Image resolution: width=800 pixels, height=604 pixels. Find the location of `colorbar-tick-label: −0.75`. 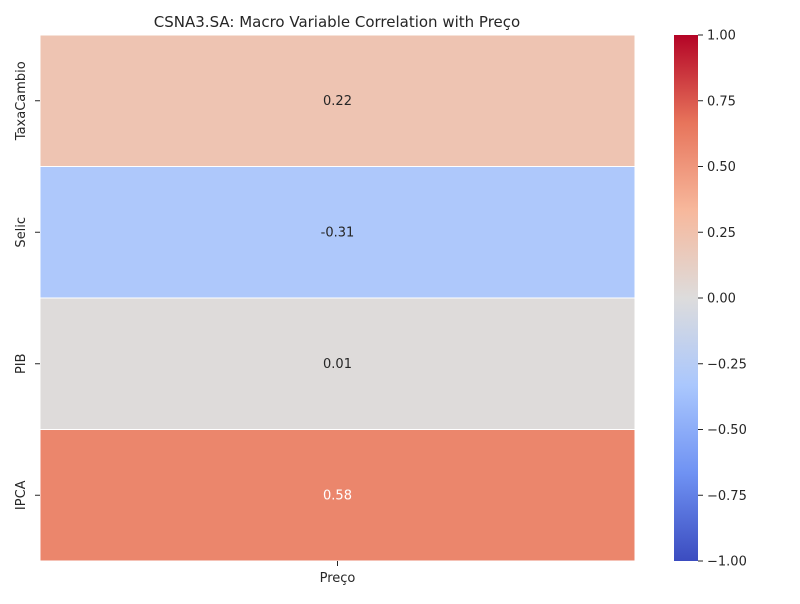

colorbar-tick-label: −0.75 is located at coordinates (727, 496).